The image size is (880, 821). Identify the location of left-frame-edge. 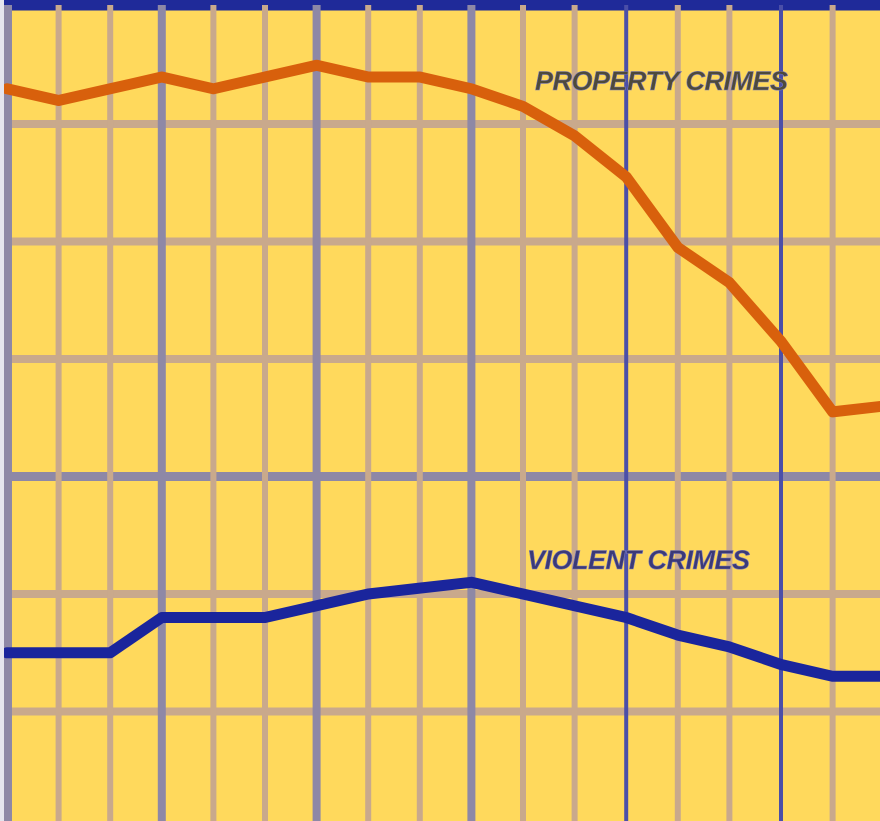
(2, 410).